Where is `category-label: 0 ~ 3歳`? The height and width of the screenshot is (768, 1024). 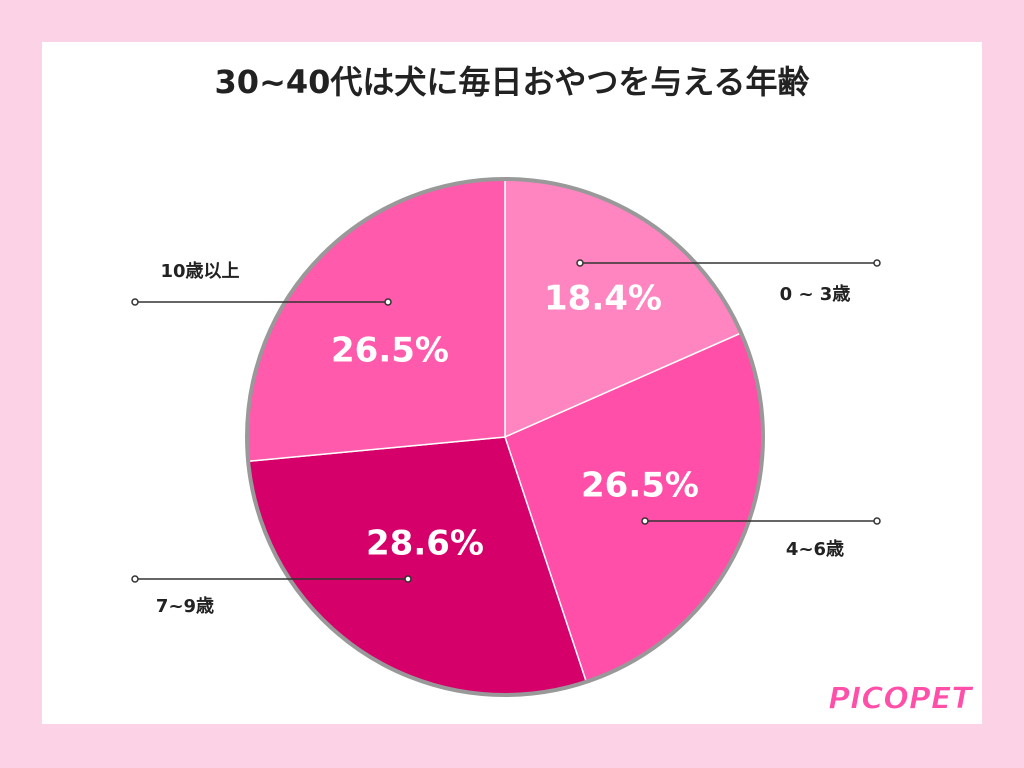
category-label: 0 ~ 3歳 is located at coordinates (815, 294).